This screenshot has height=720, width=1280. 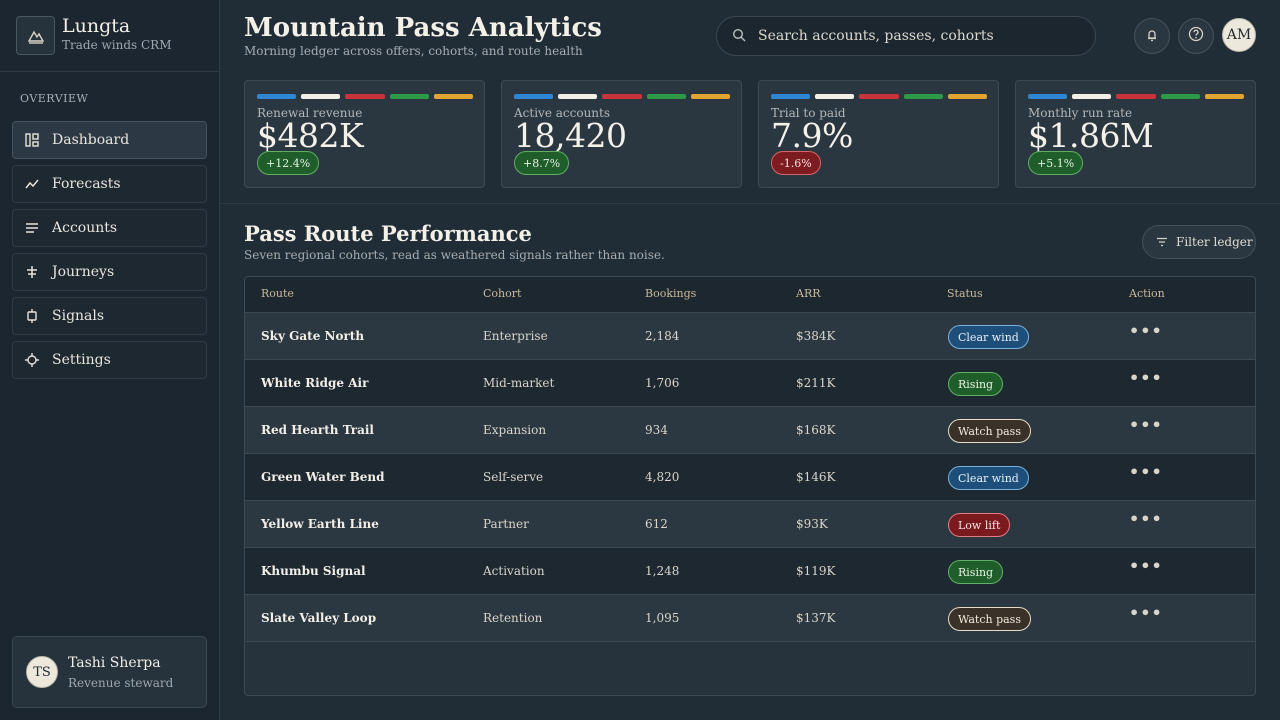 What do you see at coordinates (515, 430) in the screenshot?
I see `cohort-cell: Expansion` at bounding box center [515, 430].